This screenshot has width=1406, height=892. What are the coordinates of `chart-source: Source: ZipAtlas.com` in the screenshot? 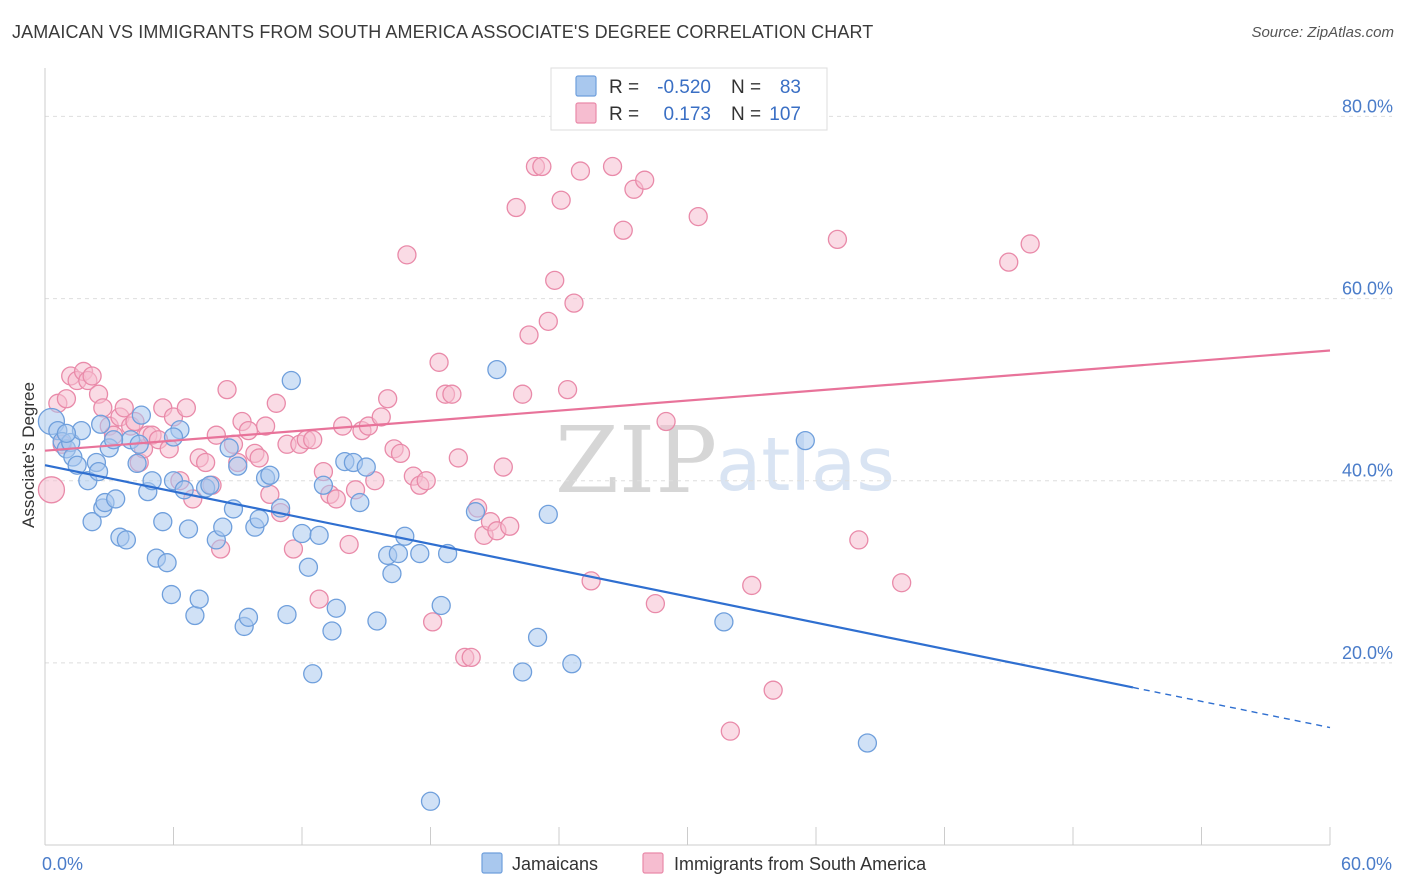 It's located at (1322, 32).